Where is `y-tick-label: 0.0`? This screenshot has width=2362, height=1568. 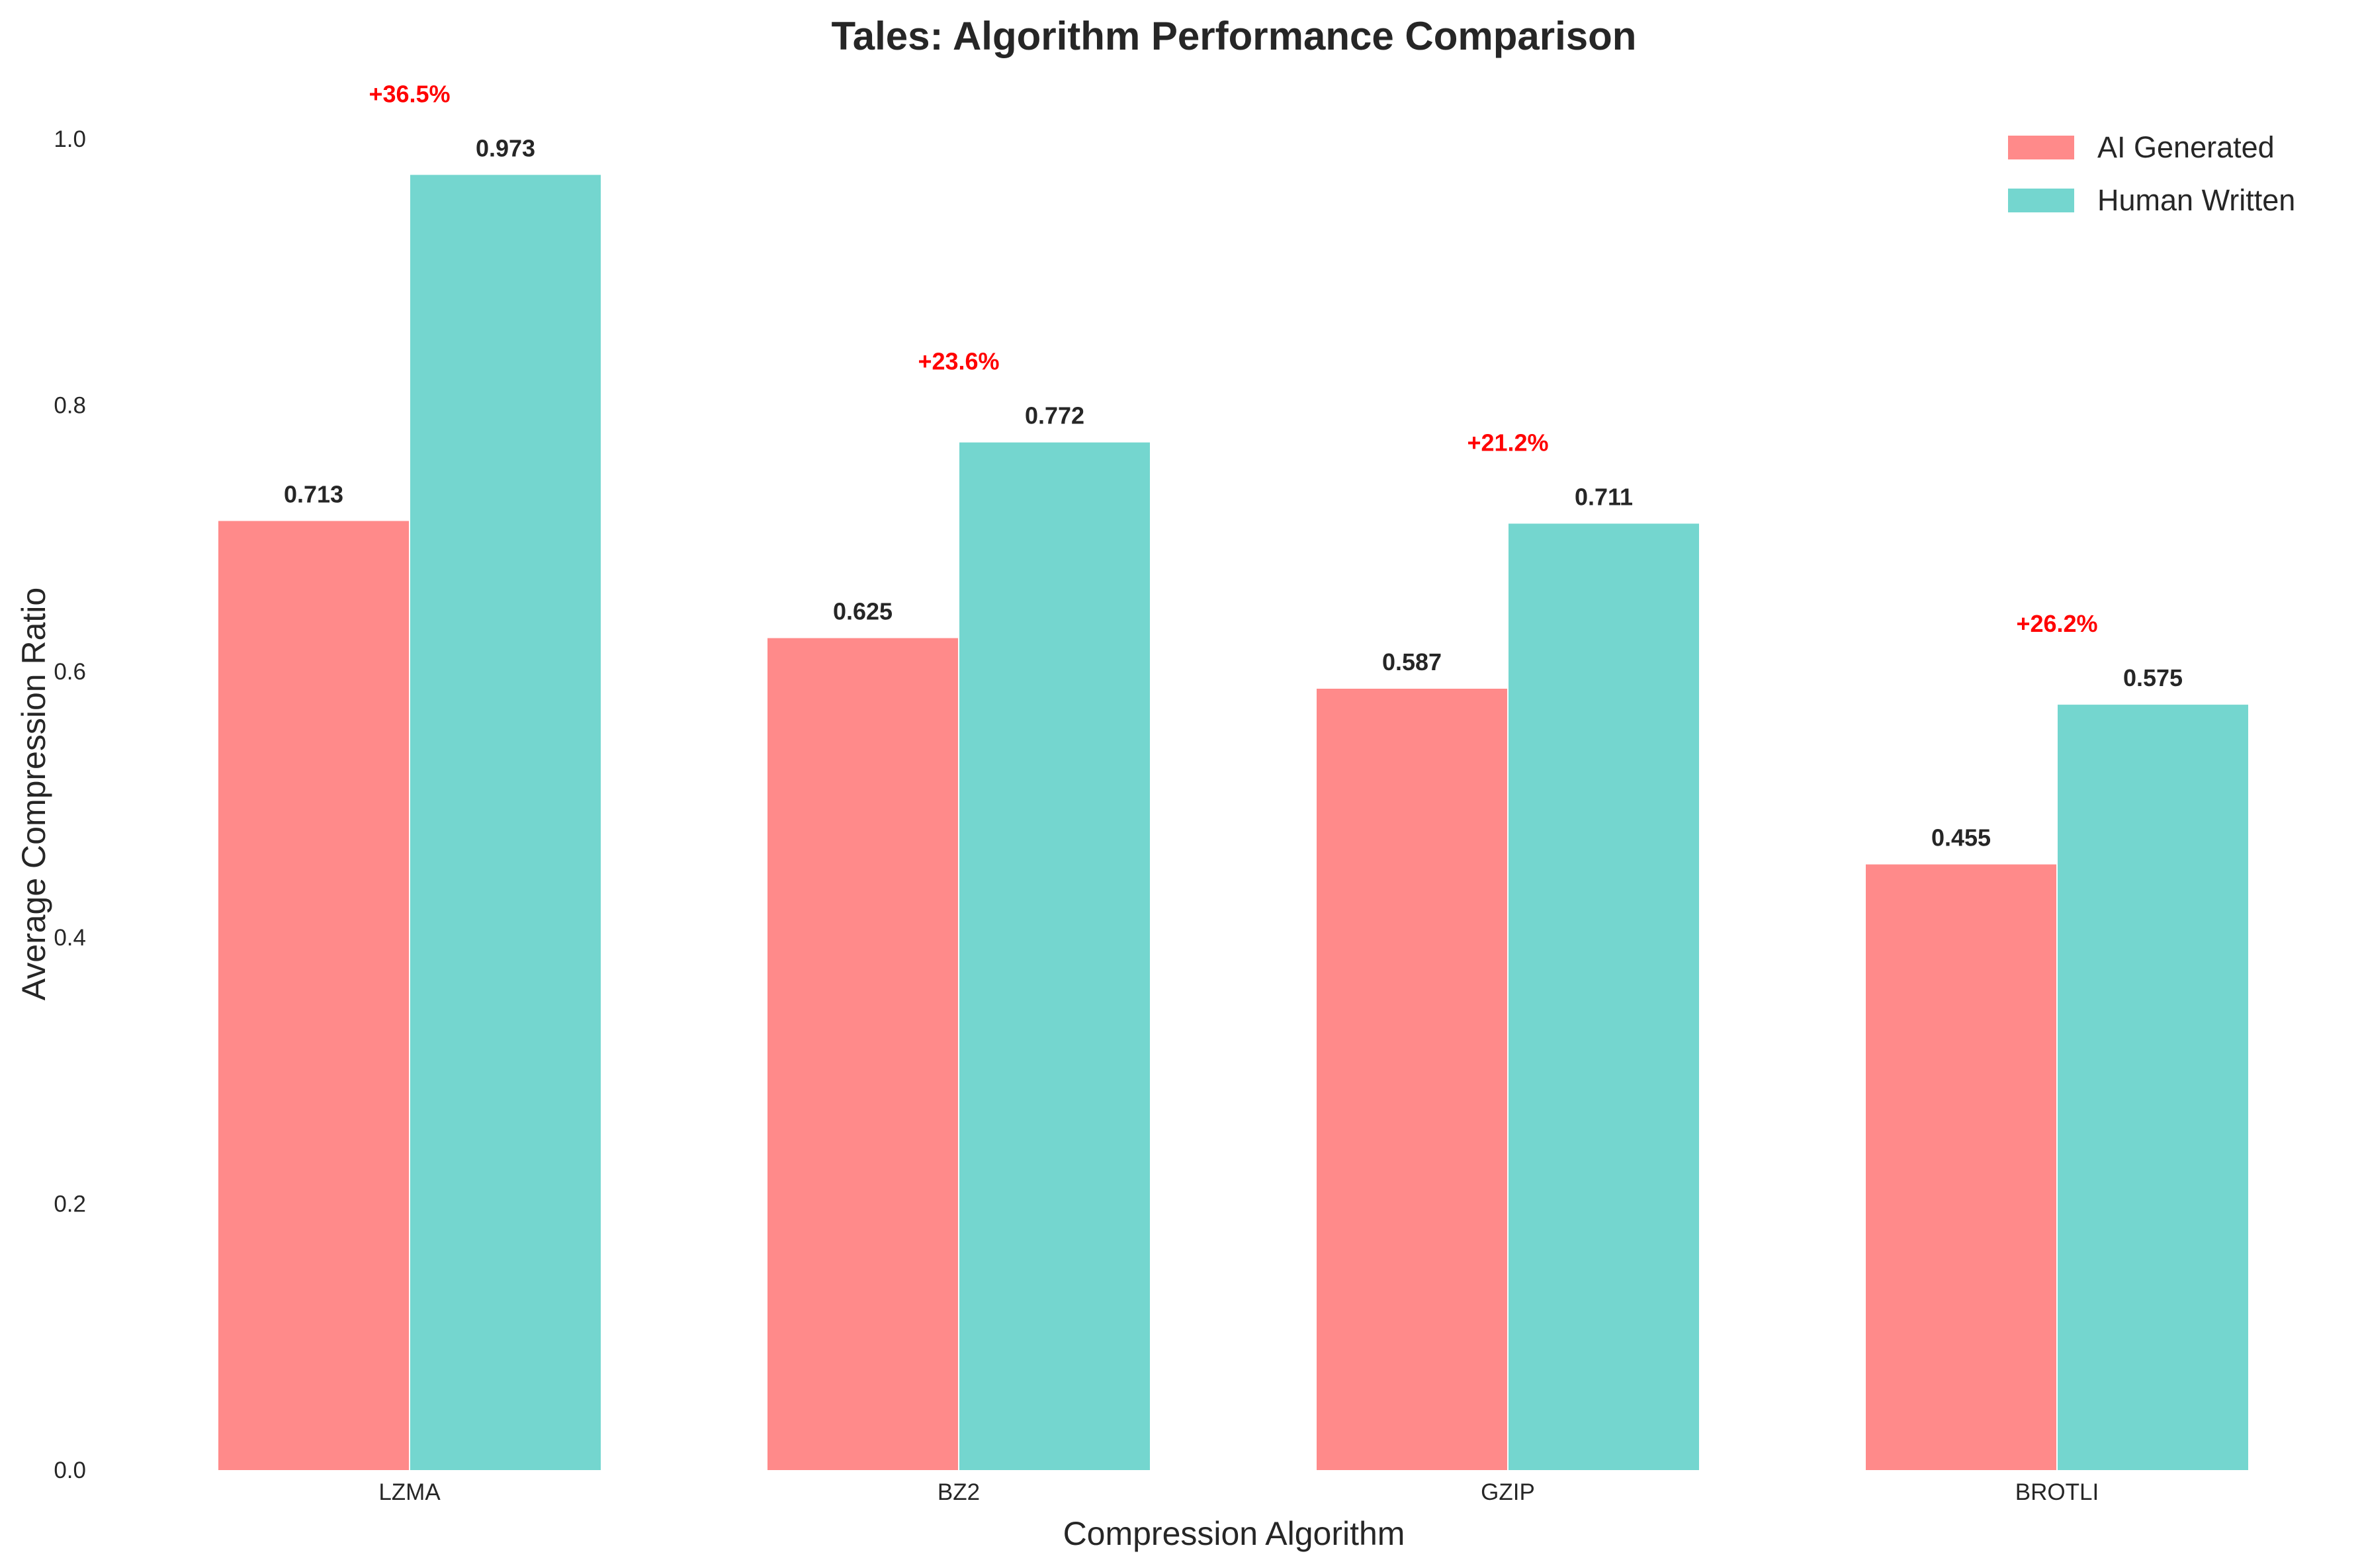 y-tick-label: 0.0 is located at coordinates (70, 1471).